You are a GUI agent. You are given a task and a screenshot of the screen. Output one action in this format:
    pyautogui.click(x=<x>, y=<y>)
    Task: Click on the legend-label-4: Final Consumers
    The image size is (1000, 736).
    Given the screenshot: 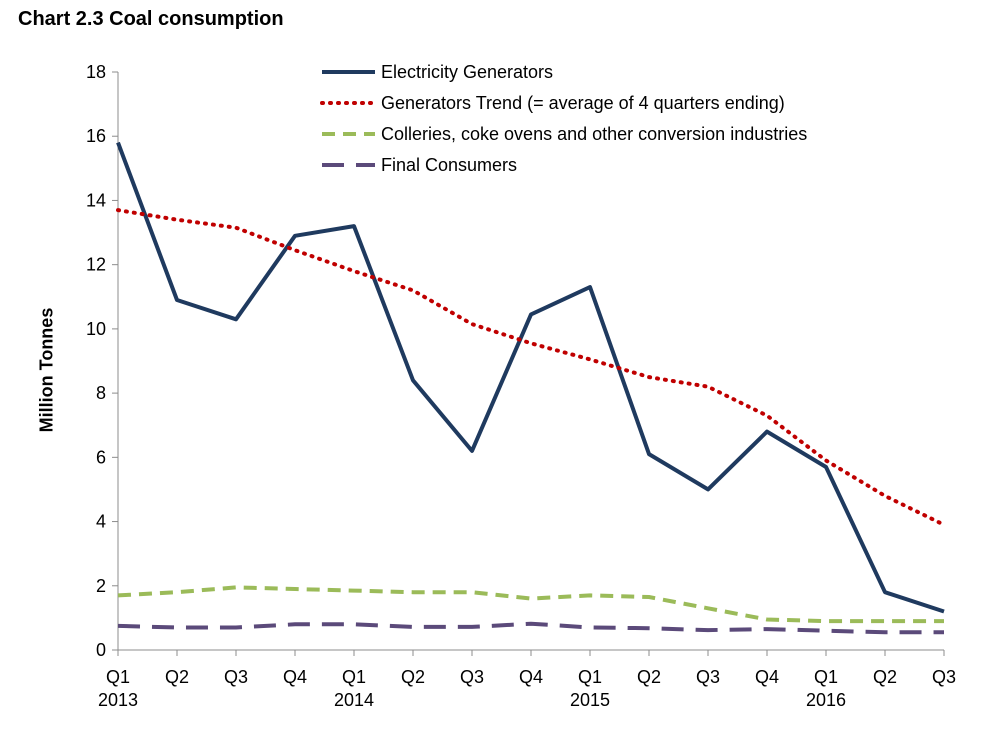 What is the action you would take?
    pyautogui.click(x=449, y=165)
    